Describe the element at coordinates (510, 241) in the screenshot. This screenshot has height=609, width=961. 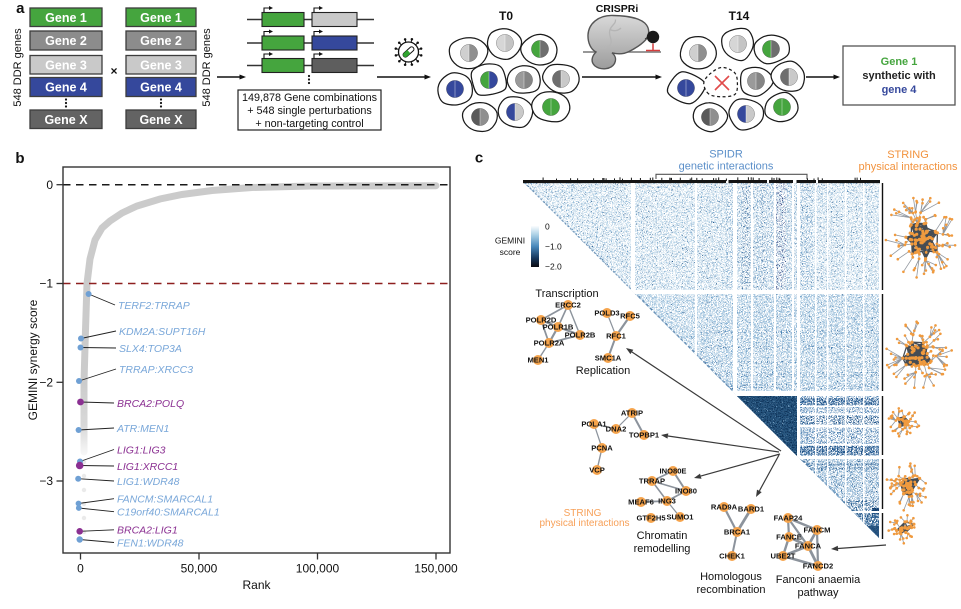
I see `svg-text: GEMINI` at that location.